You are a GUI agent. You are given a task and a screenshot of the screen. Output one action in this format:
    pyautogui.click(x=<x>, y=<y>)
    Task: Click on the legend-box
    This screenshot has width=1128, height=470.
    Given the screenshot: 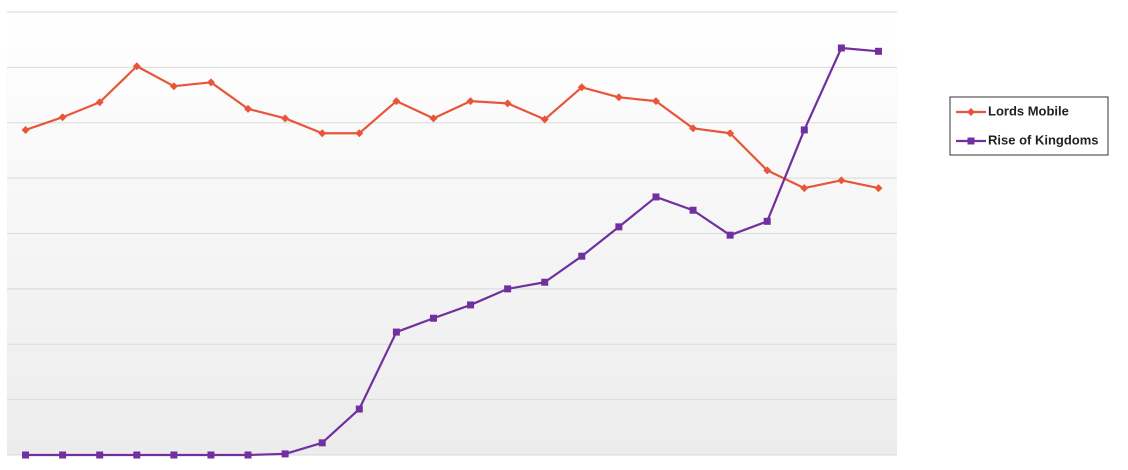 What is the action you would take?
    pyautogui.click(x=1029, y=126)
    